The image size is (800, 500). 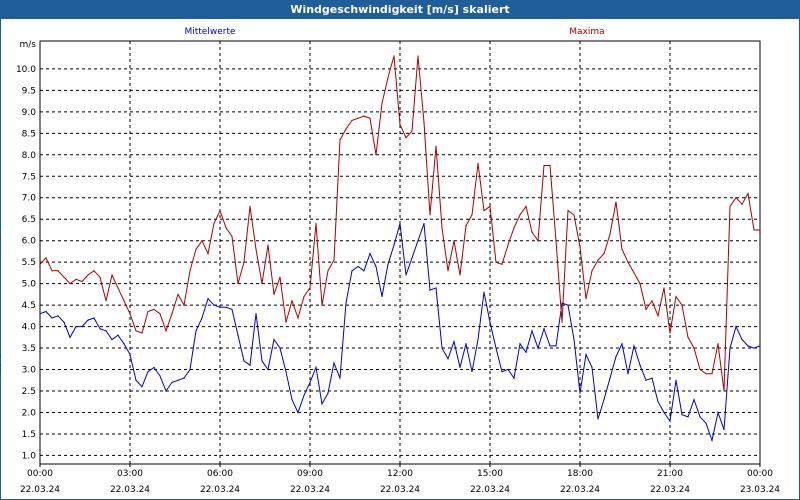 What do you see at coordinates (29, 113) in the screenshot?
I see `y-tick-label: 9.0` at bounding box center [29, 113].